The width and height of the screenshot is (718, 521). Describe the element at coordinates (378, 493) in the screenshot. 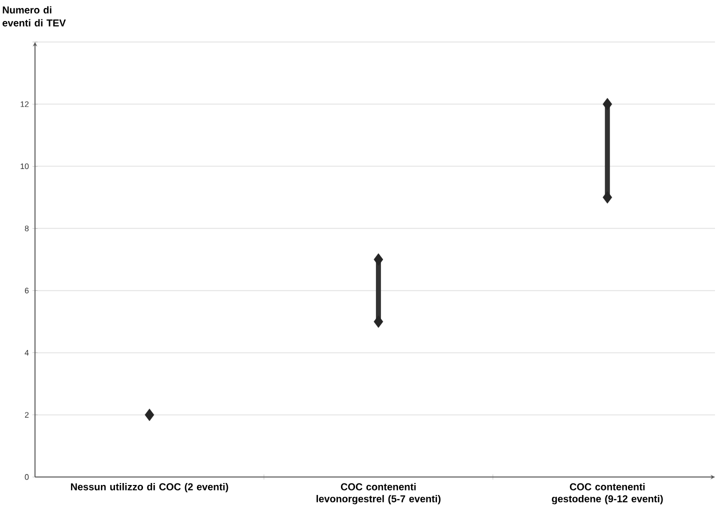

I see `x-tick-label: COC contenenti levonorgestrel (5-7 eventi)` at that location.